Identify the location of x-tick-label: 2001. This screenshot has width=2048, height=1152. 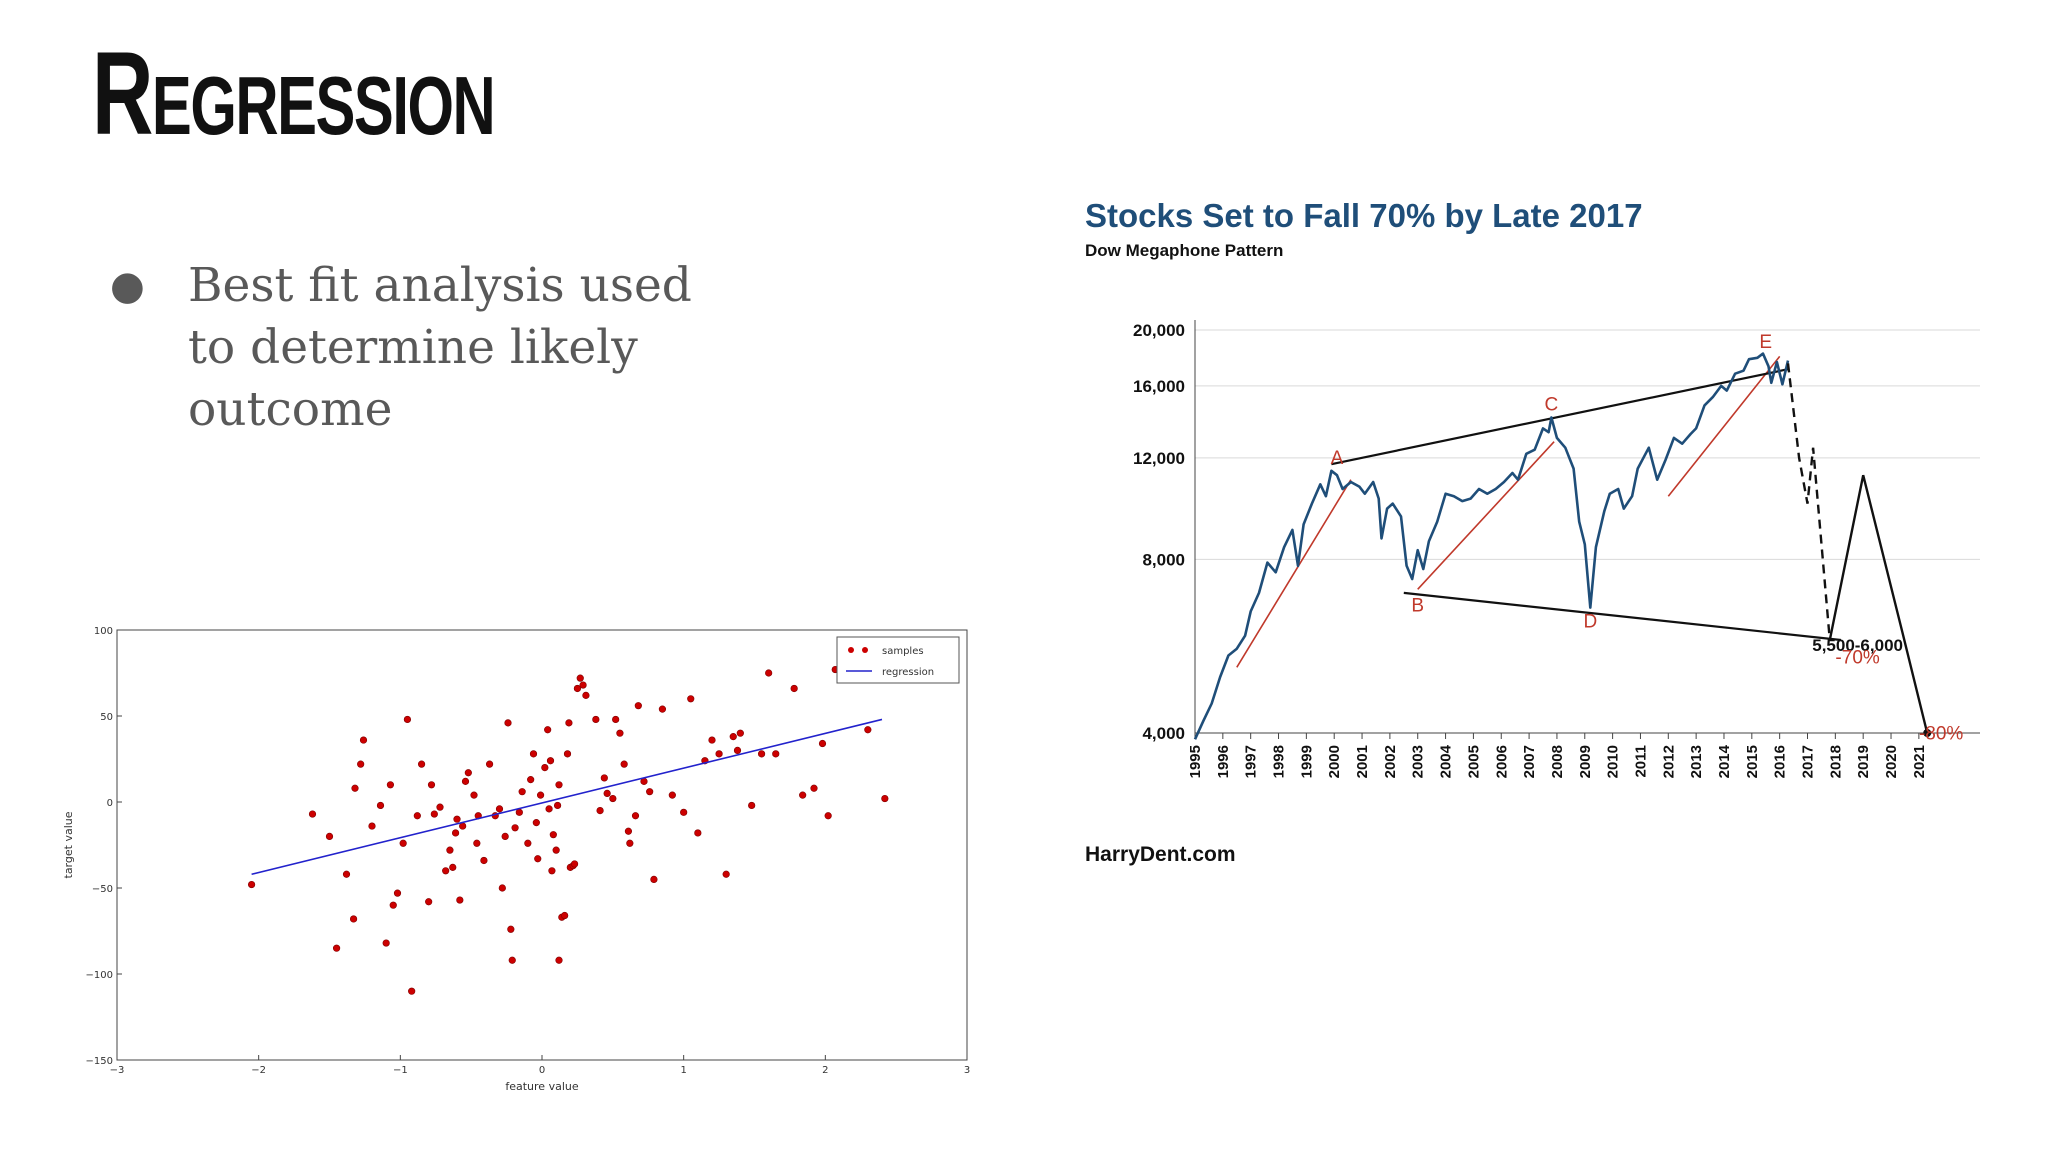
(1362, 761).